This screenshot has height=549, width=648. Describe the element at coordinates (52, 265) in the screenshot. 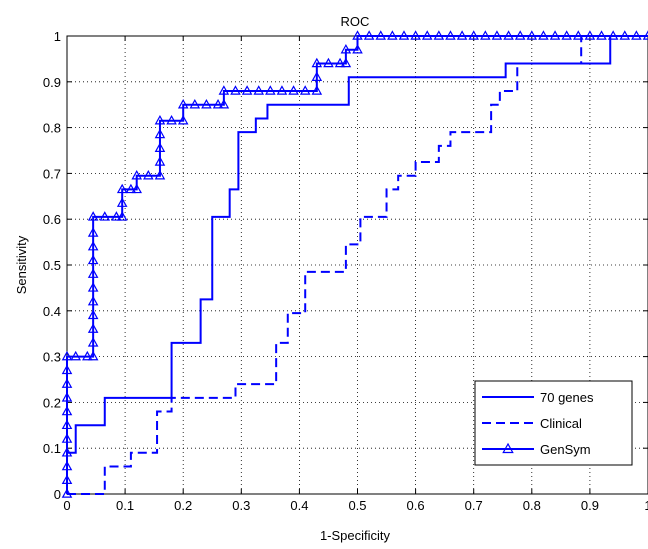

I see `y-tick-labels: 0 0.1 0.2 0.3 0.4 0.5 0.6 0.7 0.8 0.9 1` at that location.